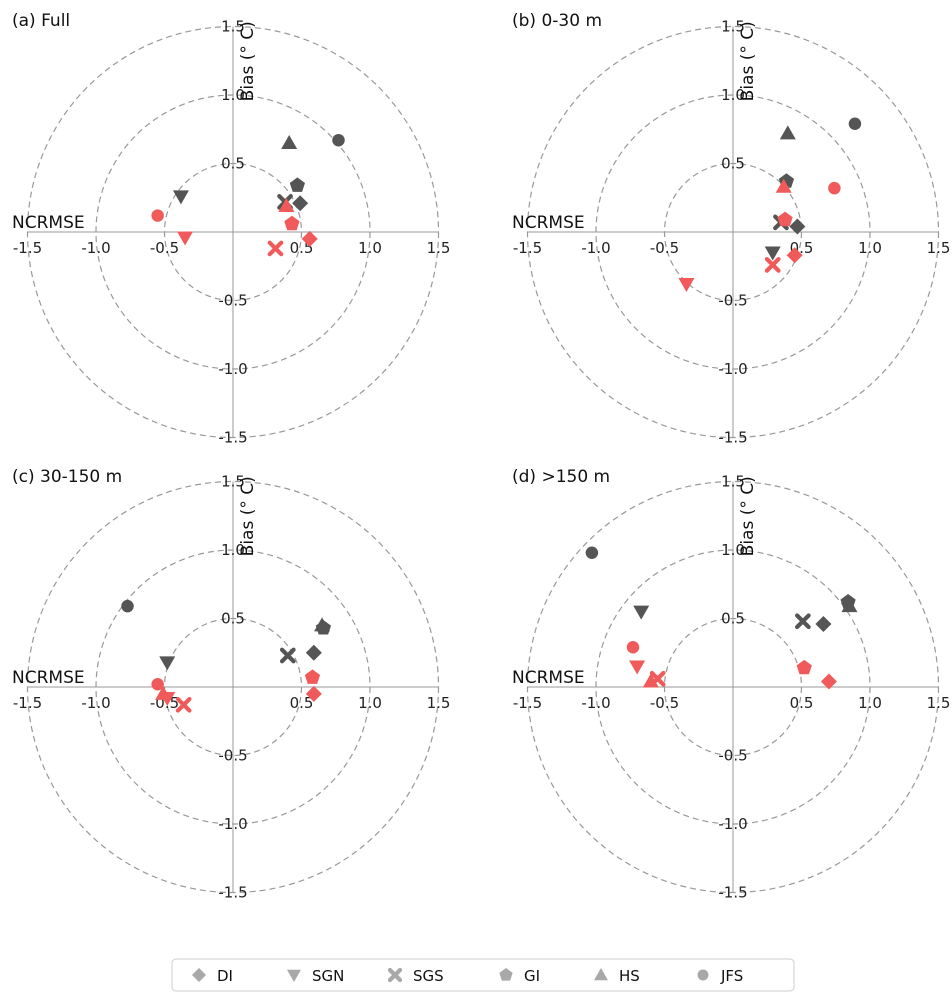 The height and width of the screenshot is (993, 952). I want to click on x-tick-label: -0.5, so click(664, 703).